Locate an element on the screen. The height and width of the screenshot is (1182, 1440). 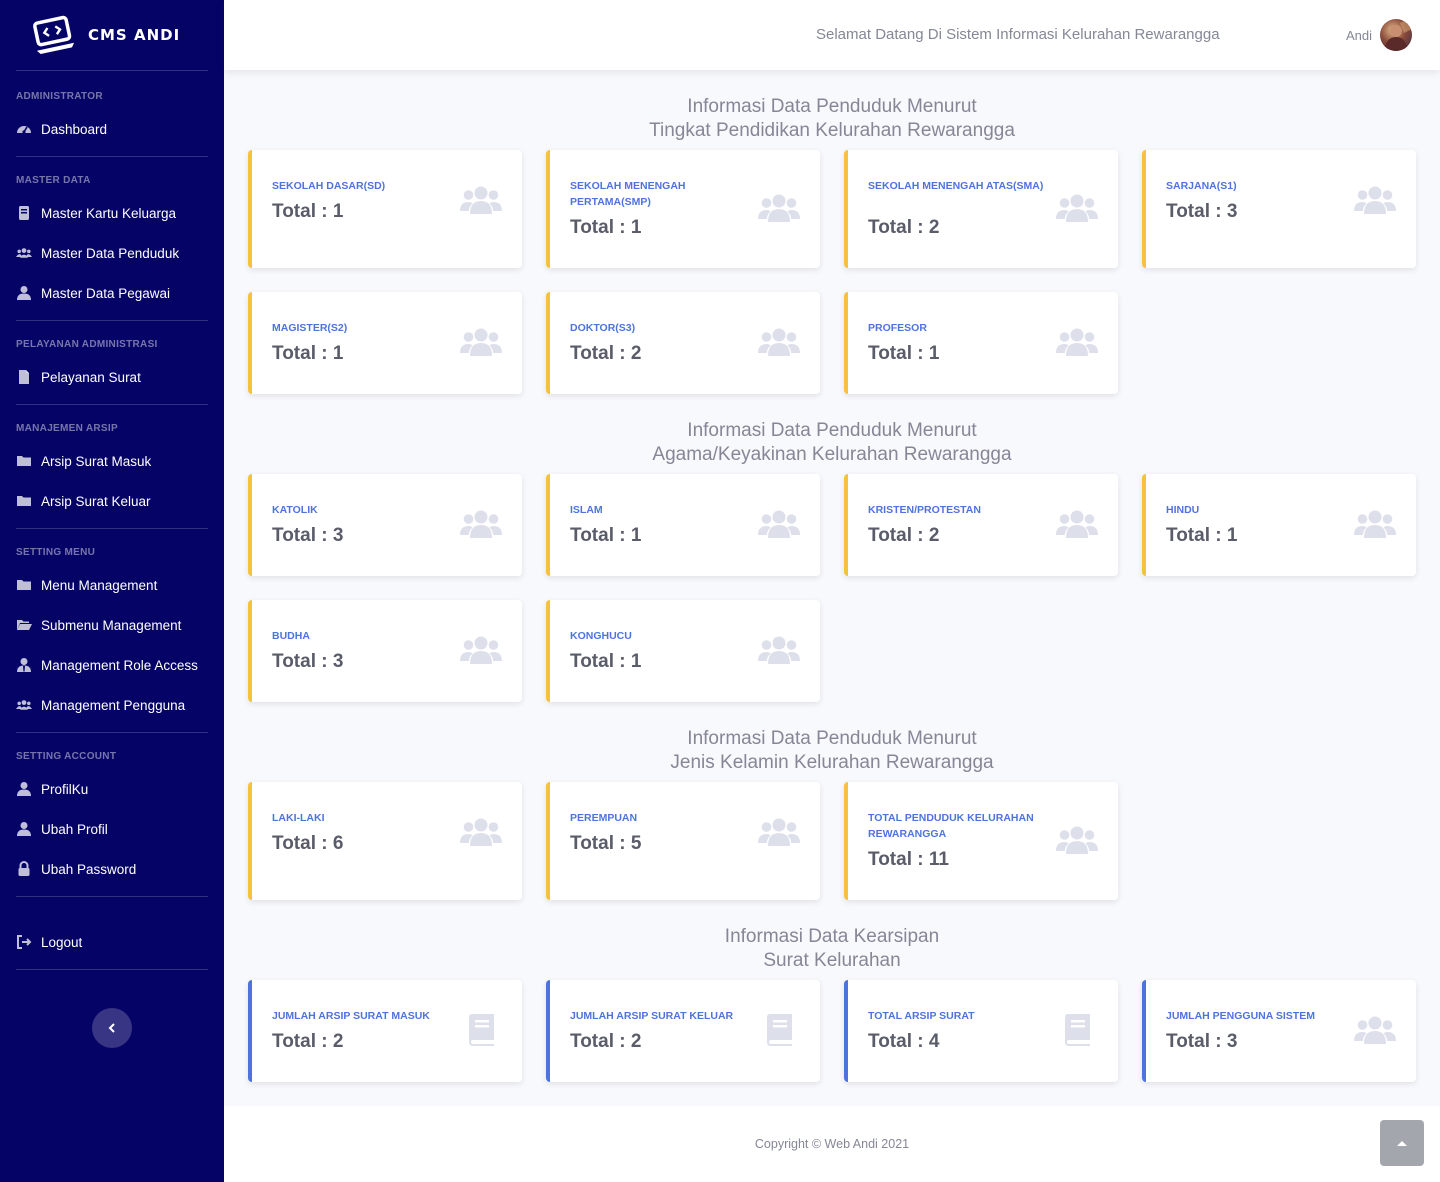
sidebar-item-ubah-profil: Ubah Profil is located at coordinates (112, 829).